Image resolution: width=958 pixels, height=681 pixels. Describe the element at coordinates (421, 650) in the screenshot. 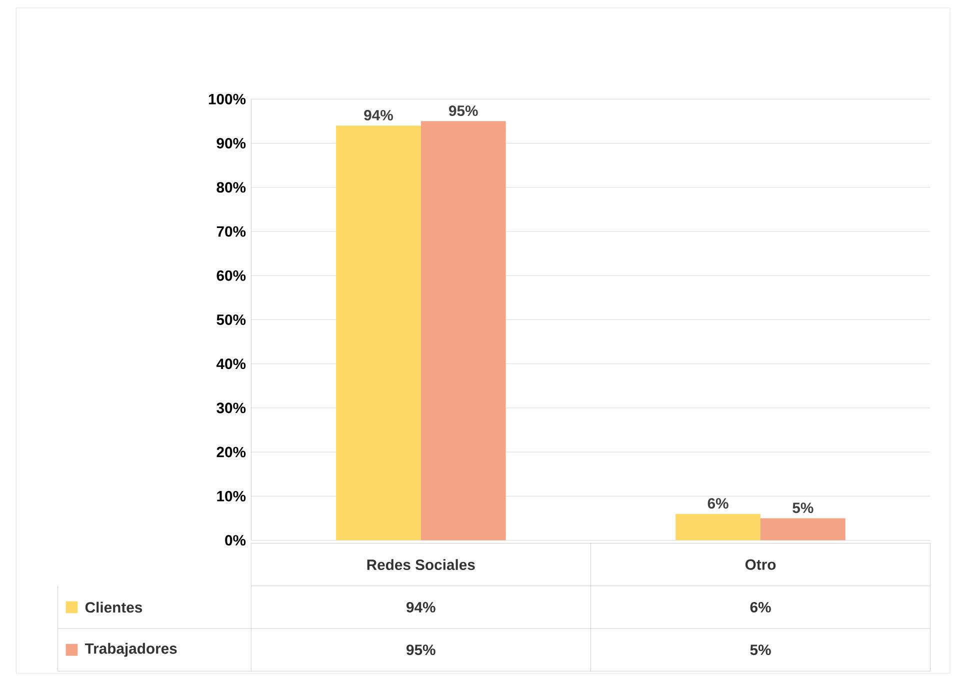

I see `data-label: 95%` at that location.